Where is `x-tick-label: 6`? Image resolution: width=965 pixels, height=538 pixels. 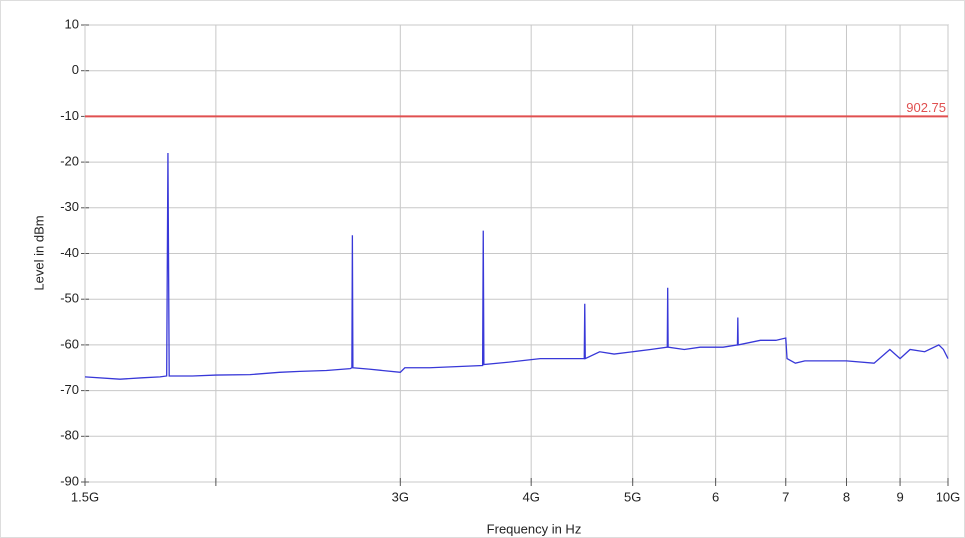
x-tick-label: 6 is located at coordinates (715, 496).